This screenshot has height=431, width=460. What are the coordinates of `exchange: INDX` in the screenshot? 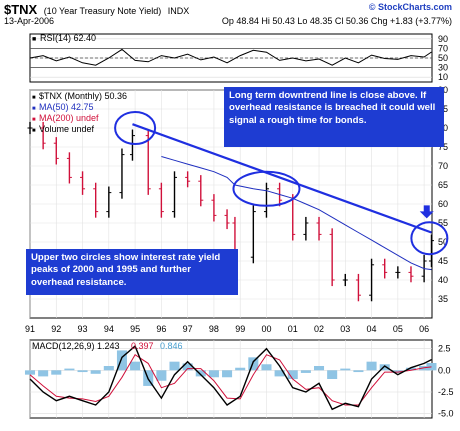 It's located at (178, 11).